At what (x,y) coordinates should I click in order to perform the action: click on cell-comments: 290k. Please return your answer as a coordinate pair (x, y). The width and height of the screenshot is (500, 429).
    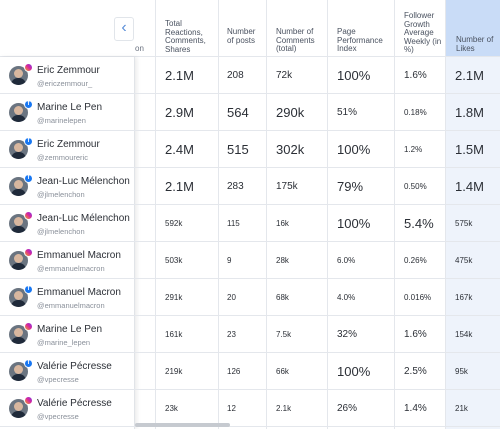
    Looking at the image, I should click on (290, 112).